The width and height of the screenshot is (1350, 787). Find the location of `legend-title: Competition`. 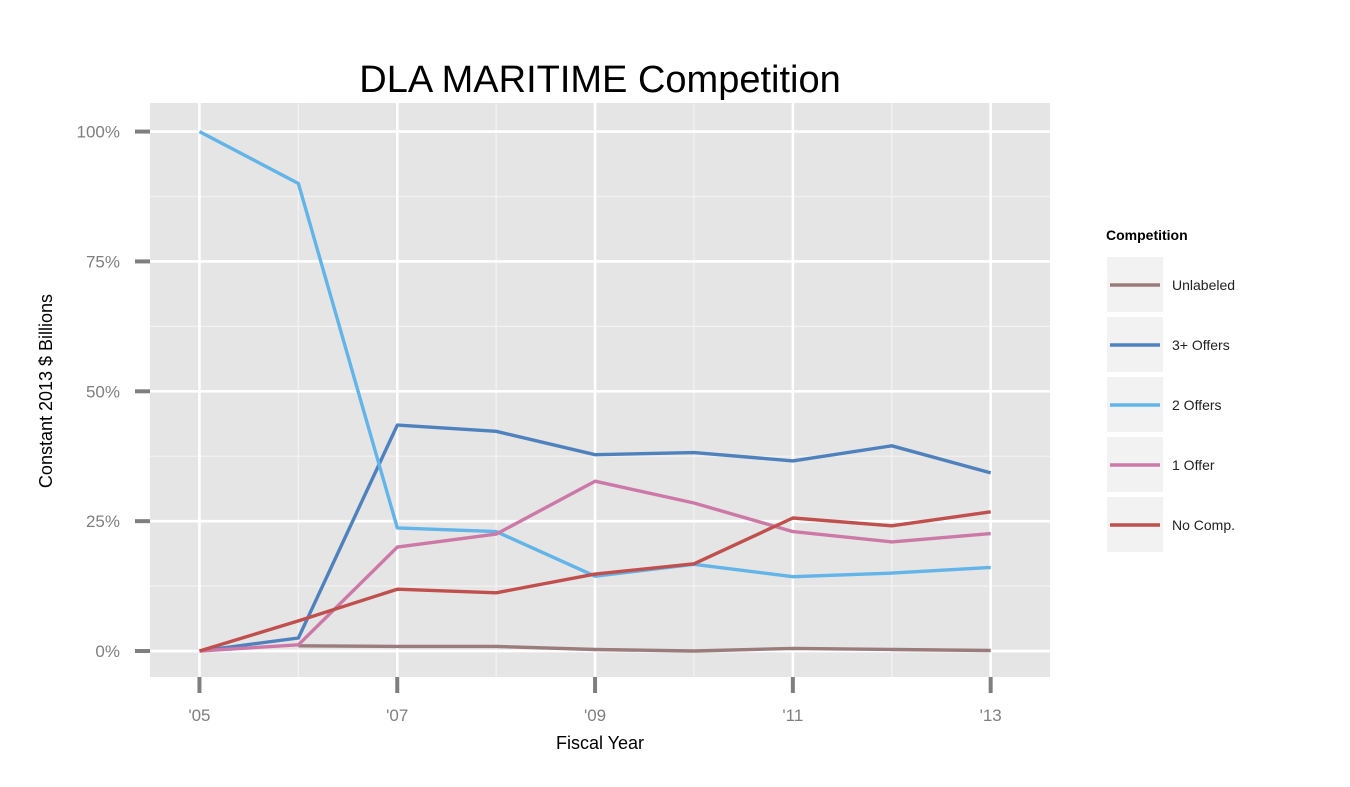

legend-title: Competition is located at coordinates (1147, 235).